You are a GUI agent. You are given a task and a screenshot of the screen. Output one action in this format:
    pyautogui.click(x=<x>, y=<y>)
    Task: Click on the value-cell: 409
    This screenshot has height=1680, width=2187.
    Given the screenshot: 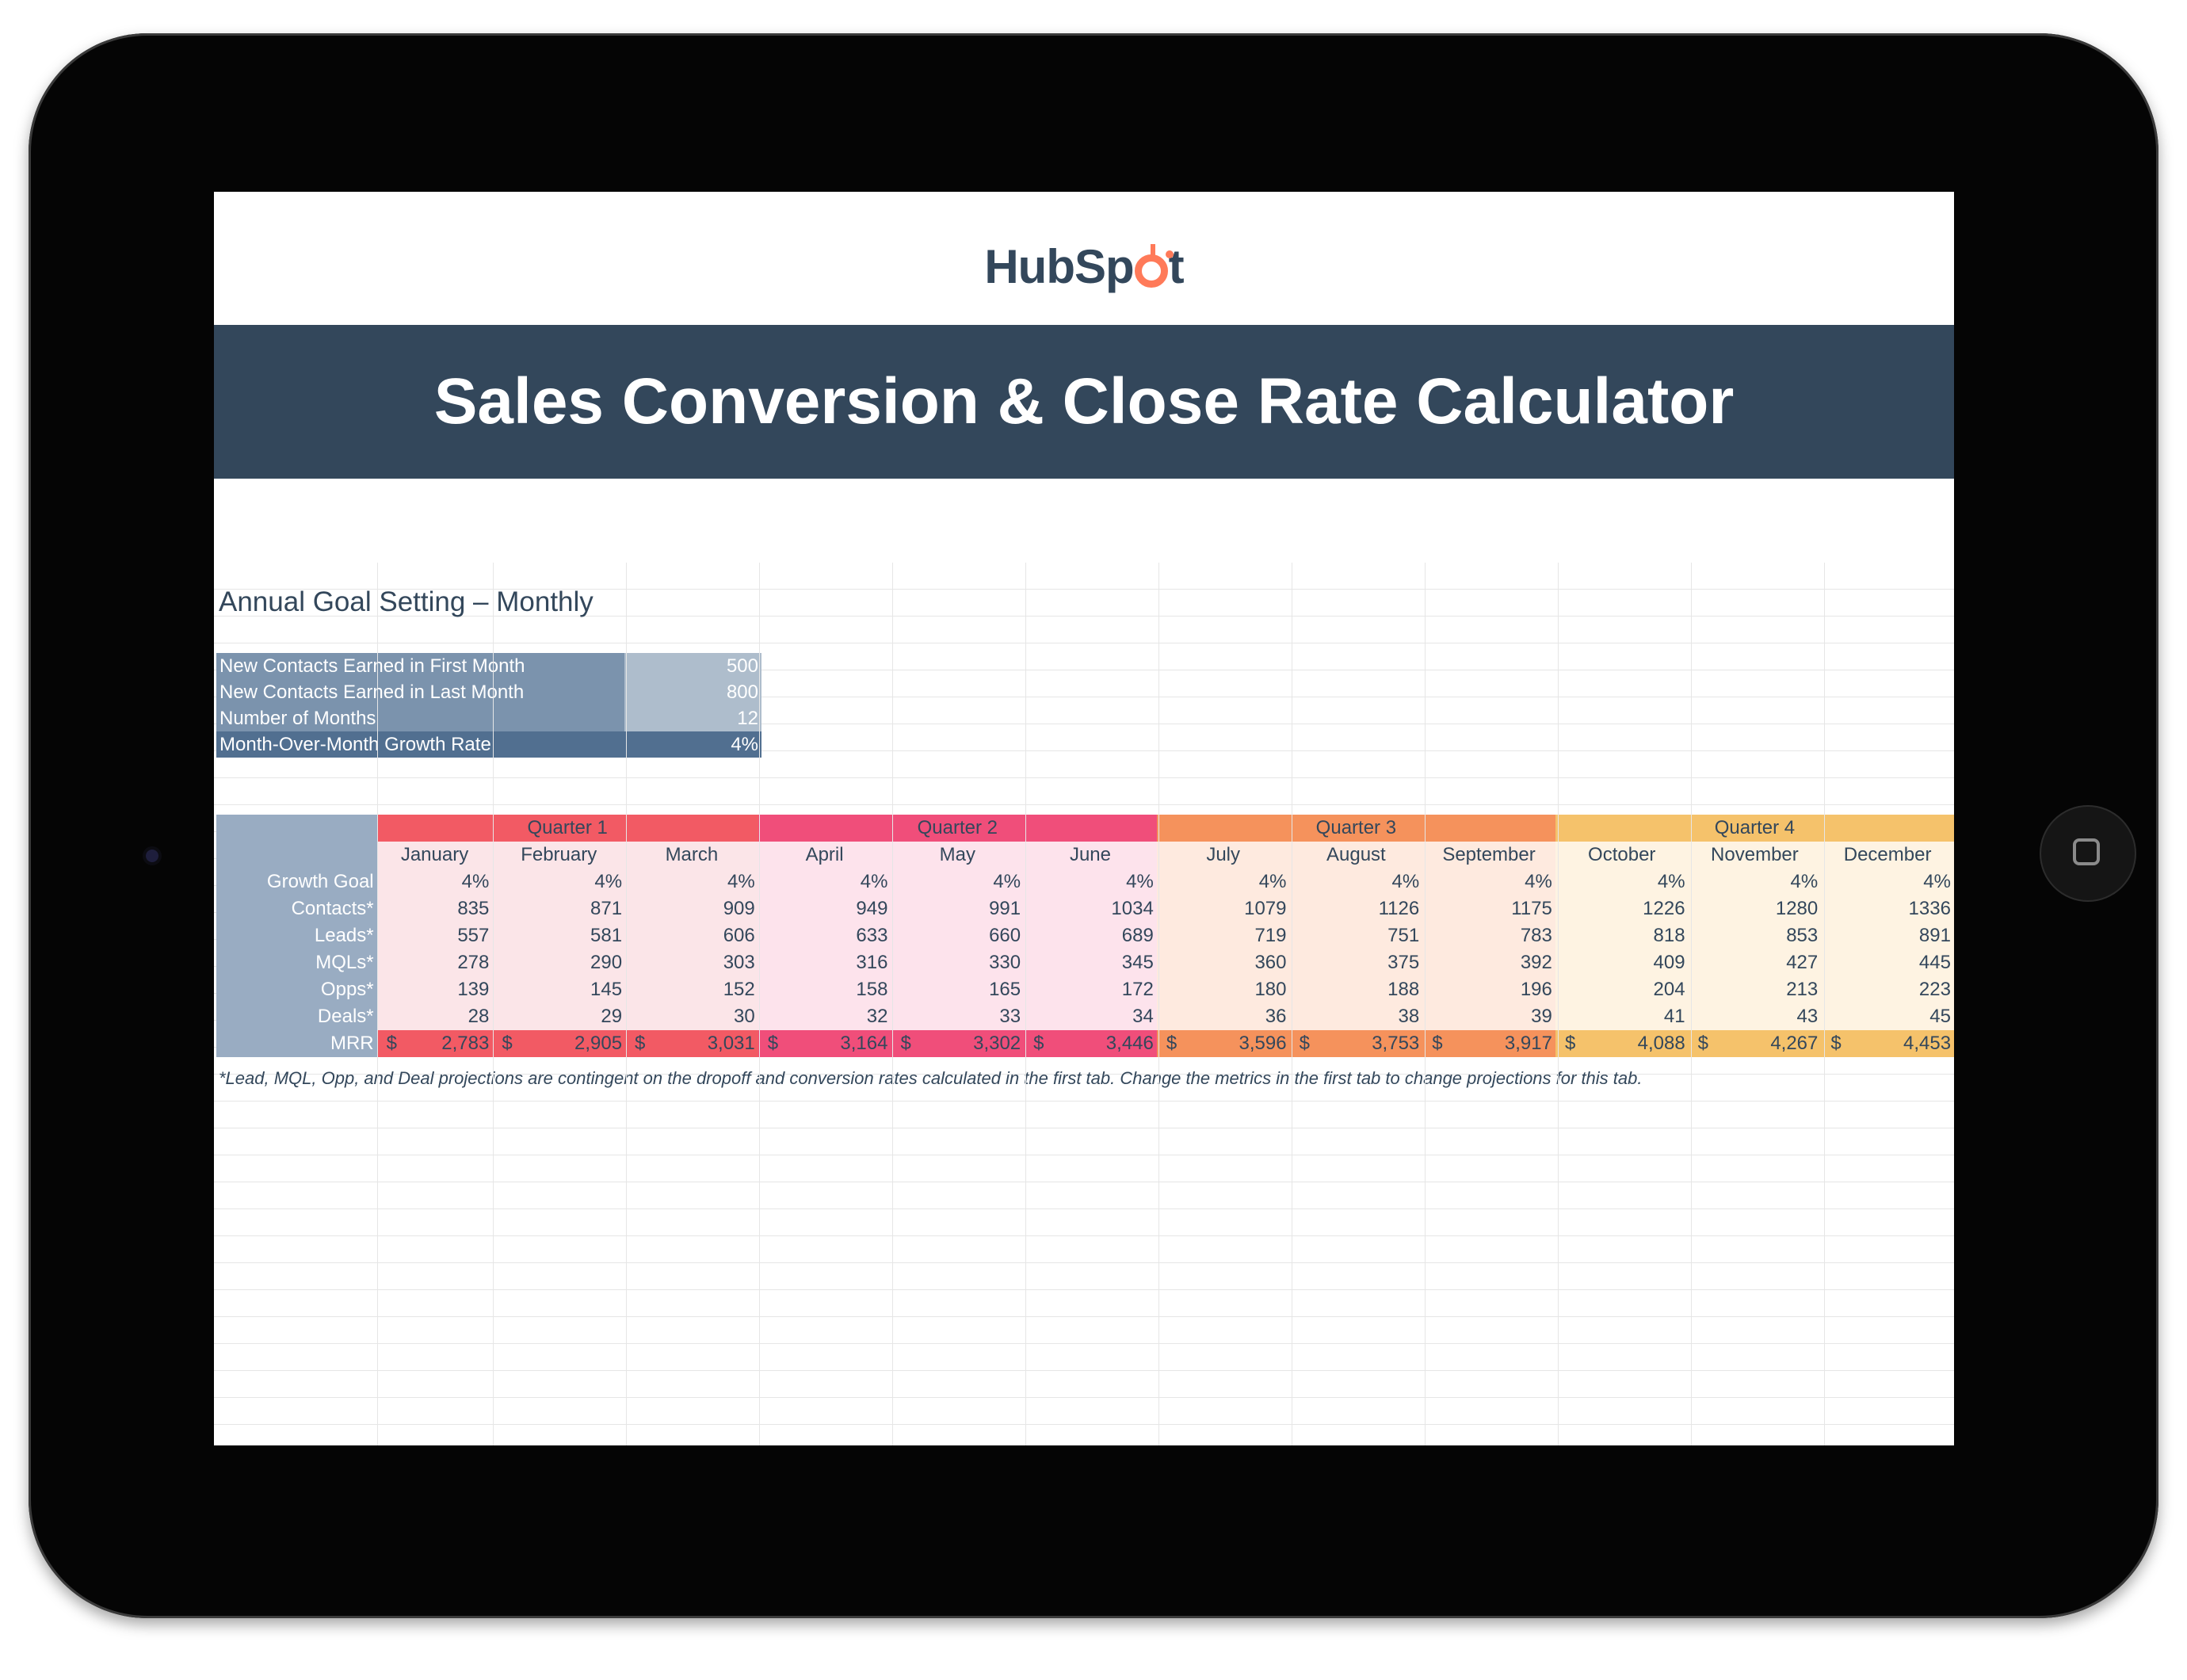 What is the action you would take?
    pyautogui.click(x=1622, y=962)
    